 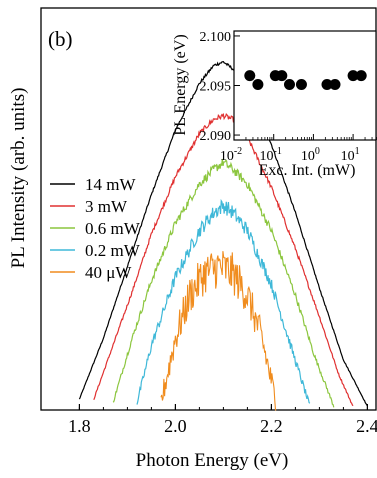 I want to click on main-x-ticks: 1.8 2.0 2.2 2.4, so click(x=222, y=420).